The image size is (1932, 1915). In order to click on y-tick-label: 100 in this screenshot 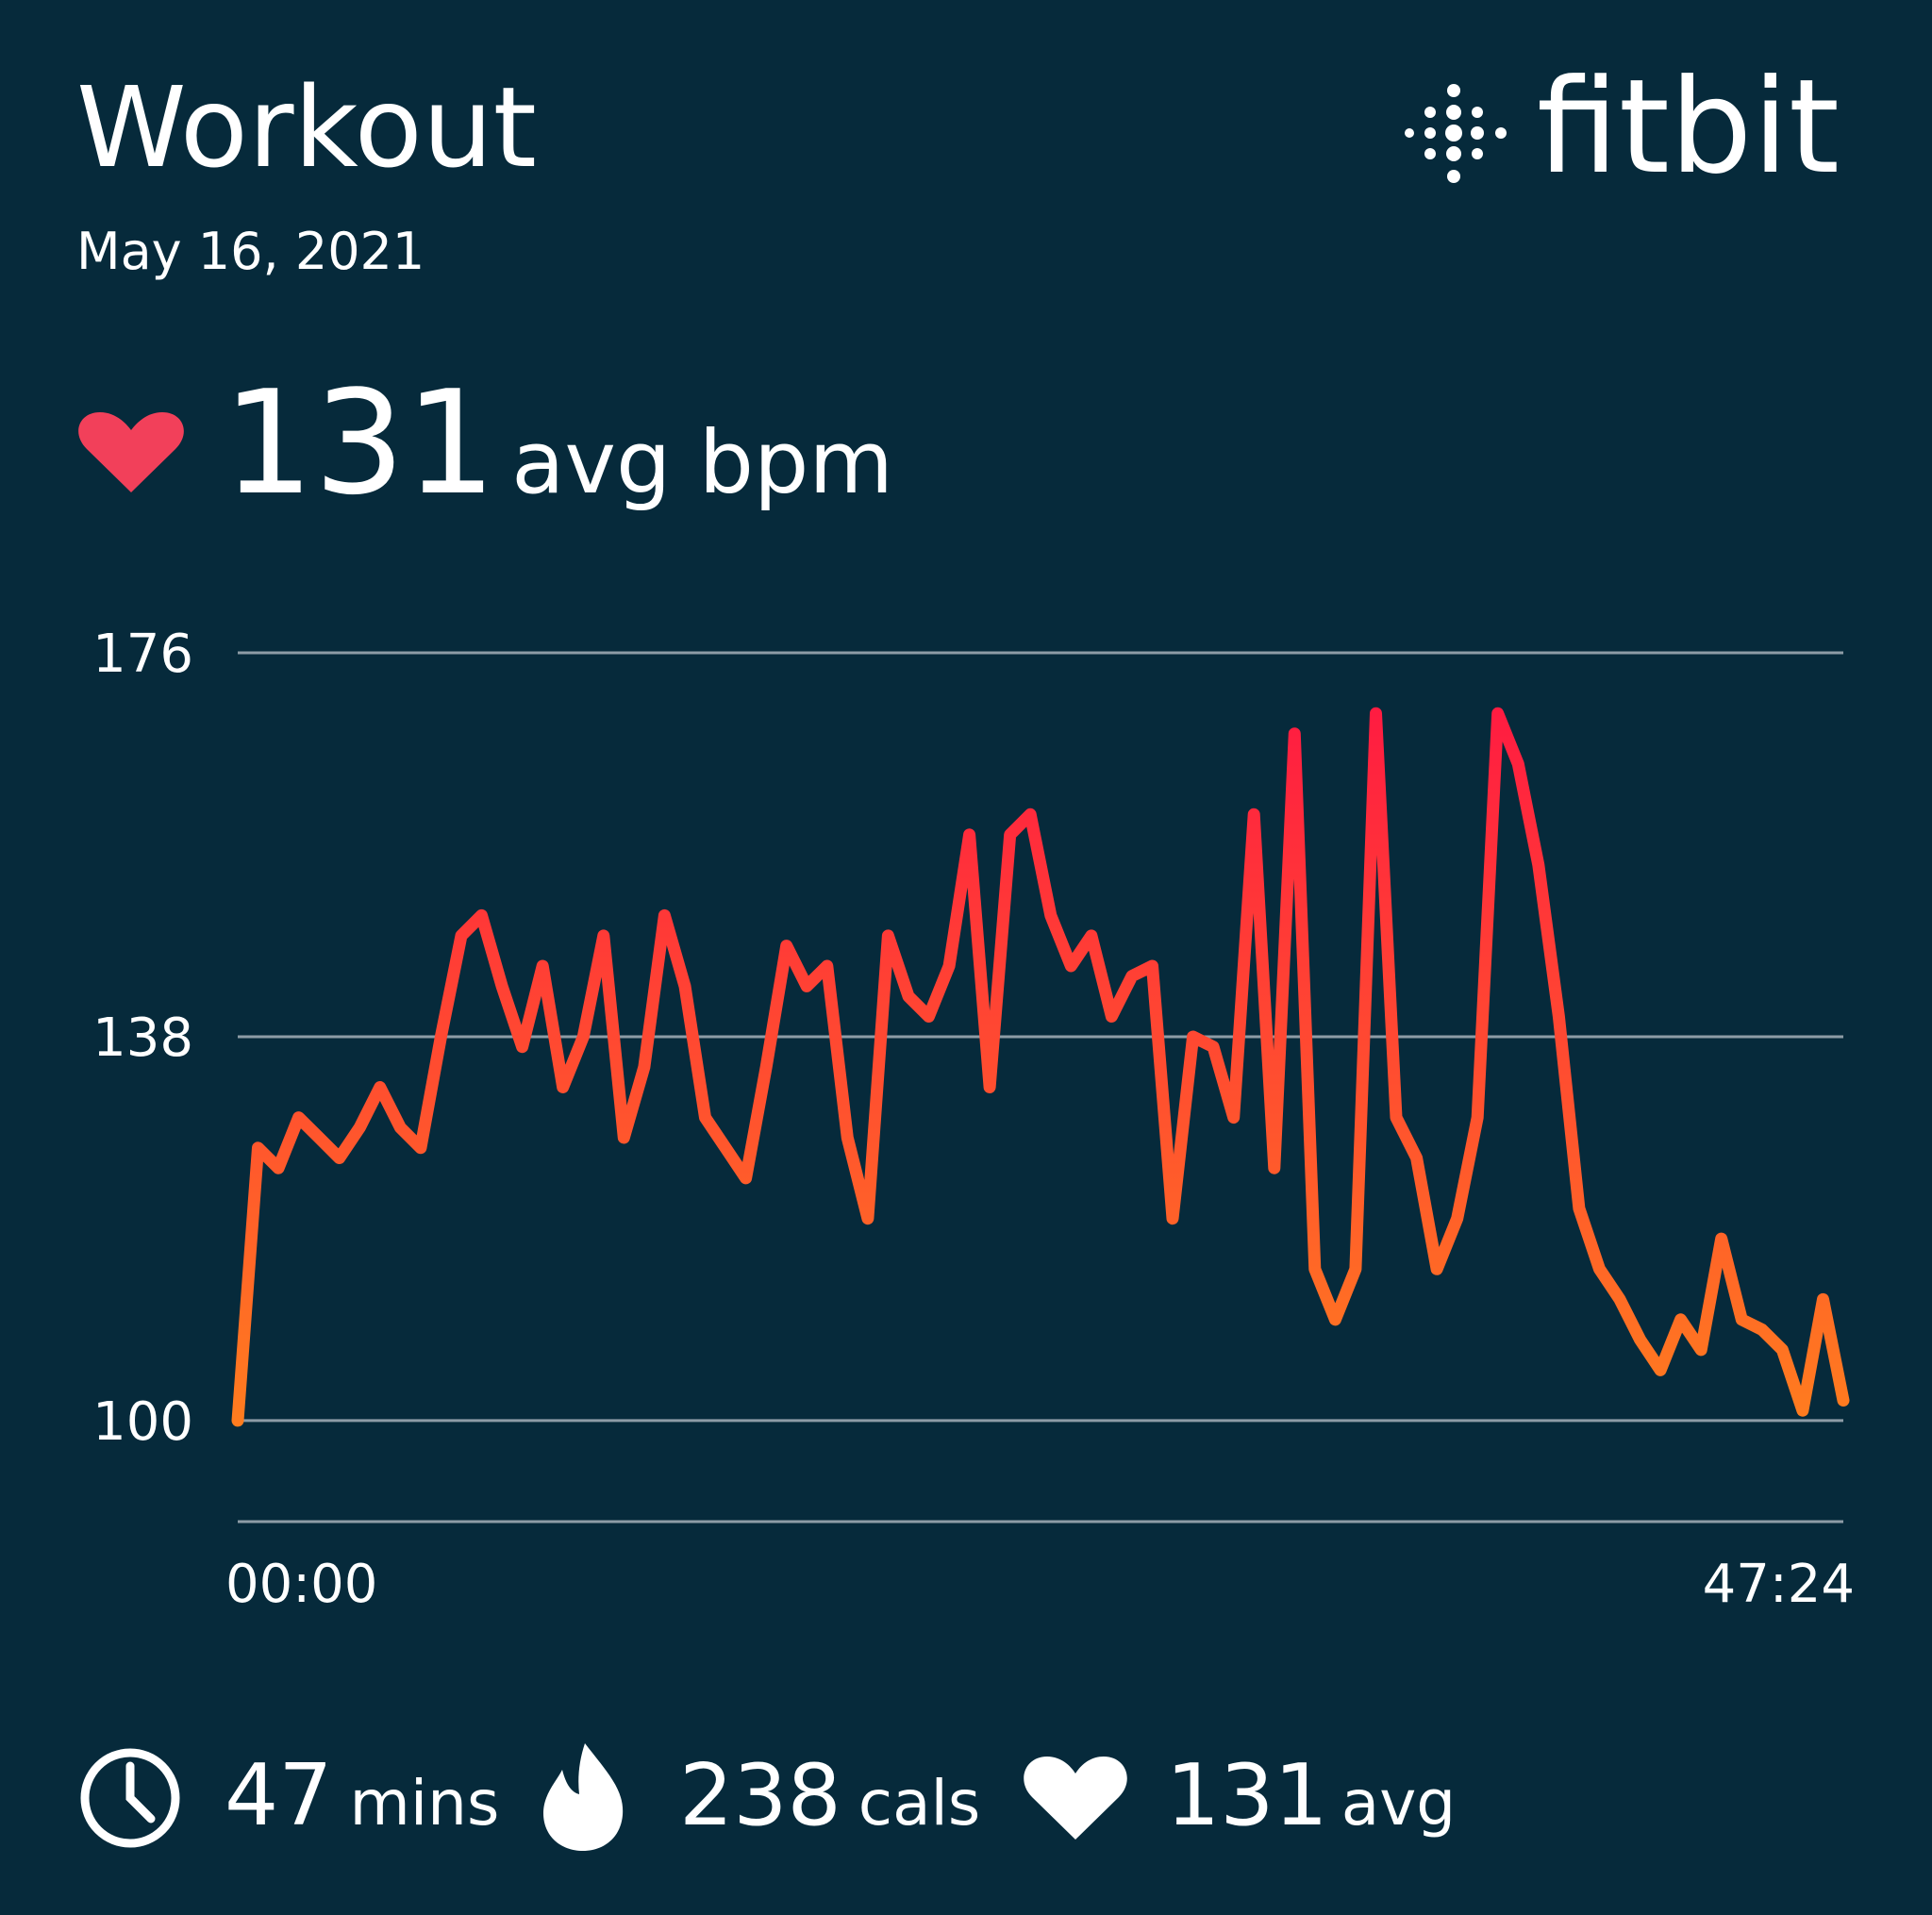, I will do `click(142, 1422)`.